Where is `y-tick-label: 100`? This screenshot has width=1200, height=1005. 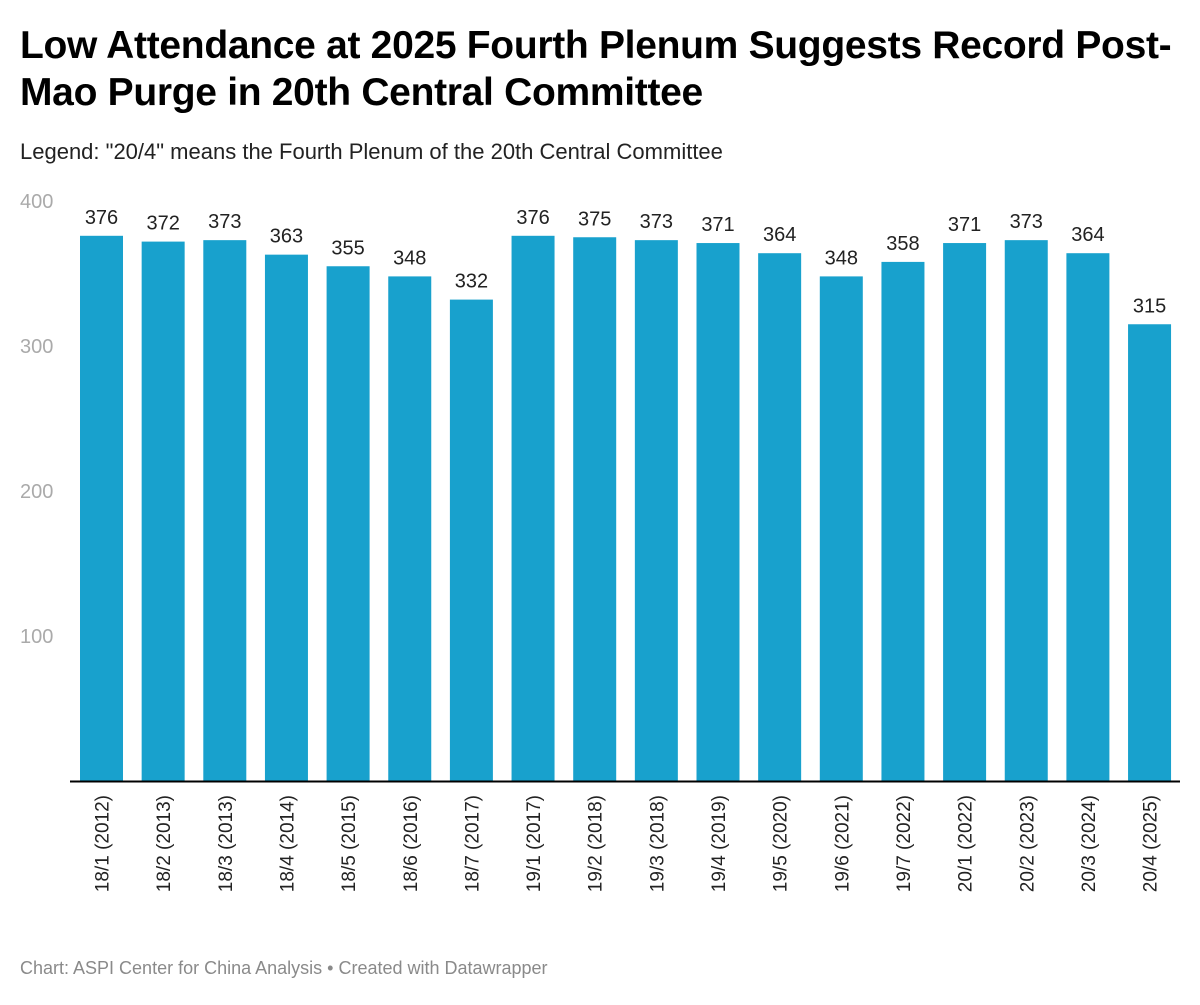
y-tick-label: 100 is located at coordinates (36, 637).